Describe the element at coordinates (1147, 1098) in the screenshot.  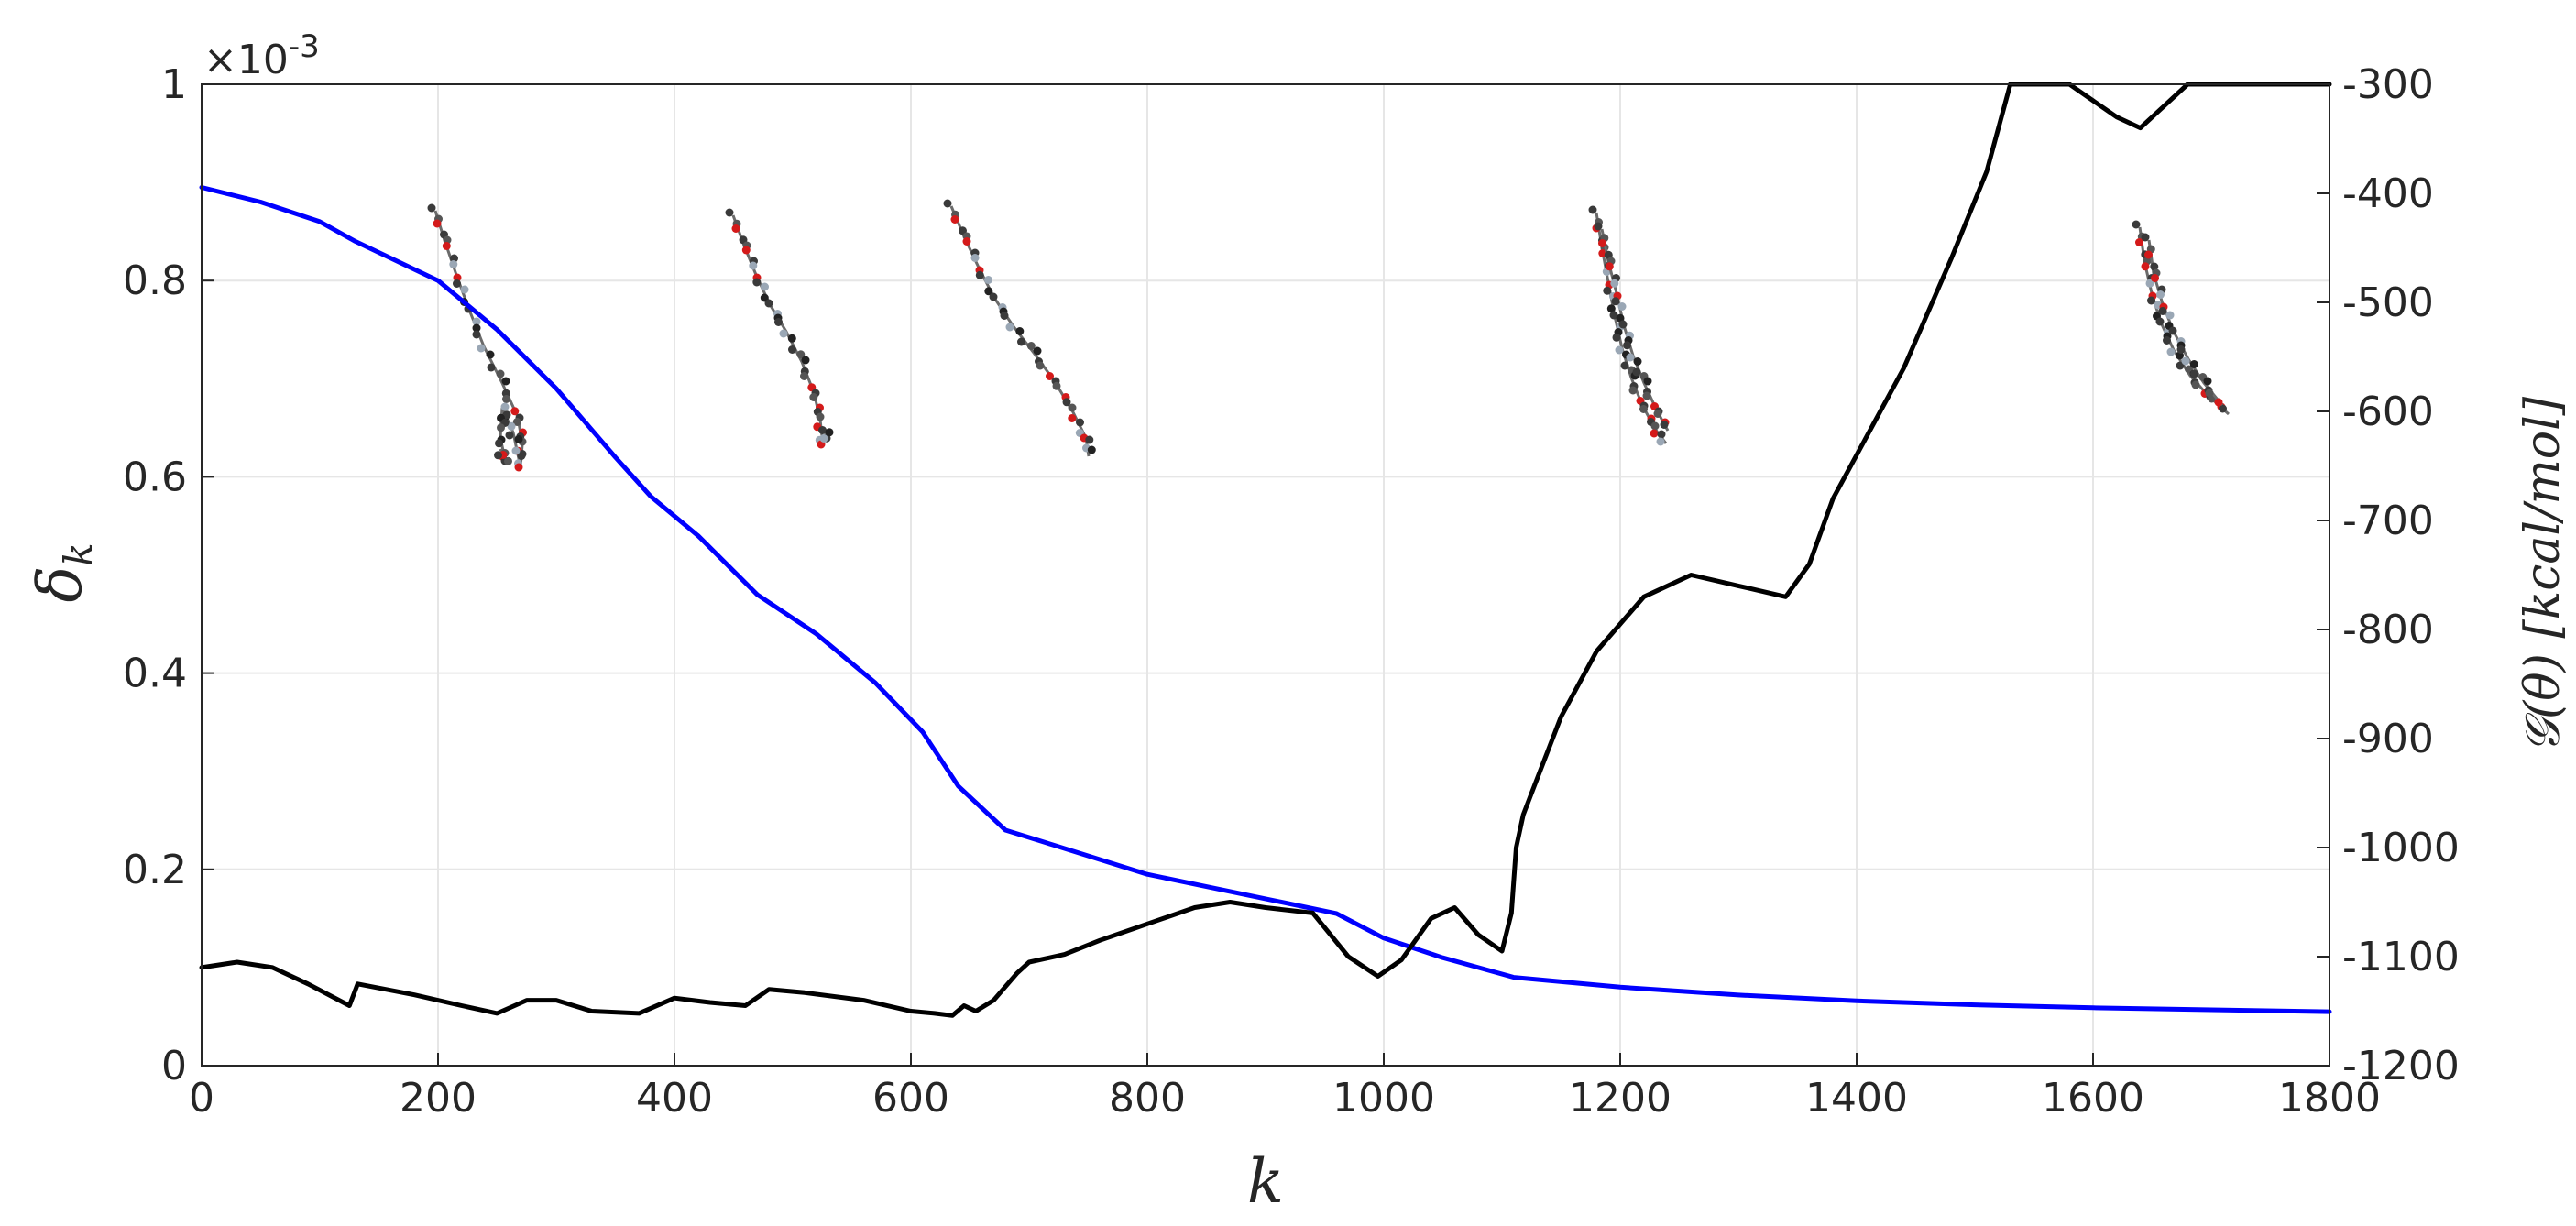
I see `x-tick-label: 800` at that location.